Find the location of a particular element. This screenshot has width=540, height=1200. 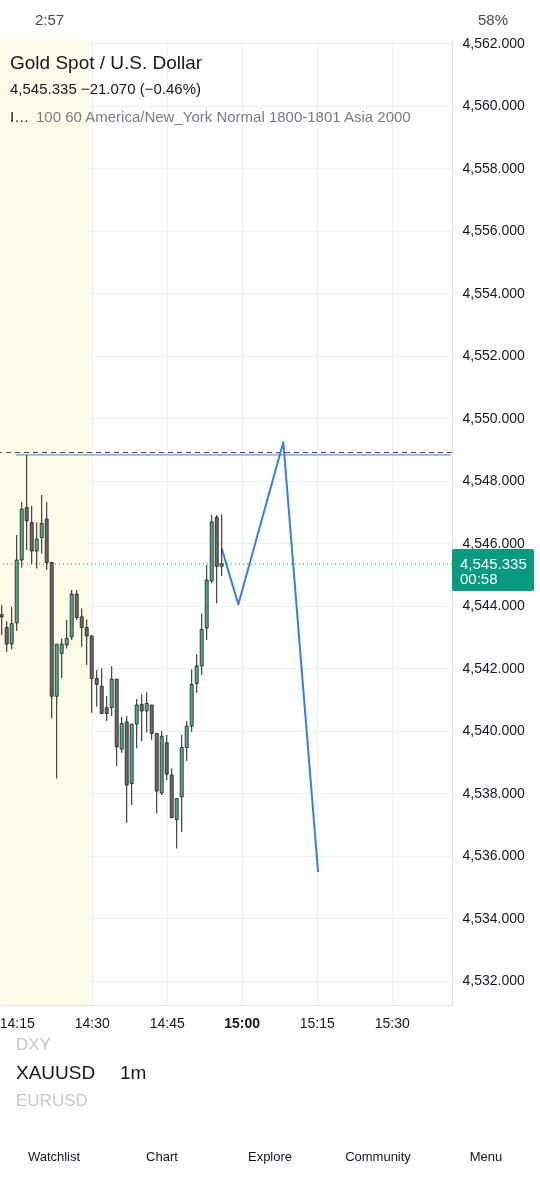

x-tick-label: 14:45 is located at coordinates (167, 1022).